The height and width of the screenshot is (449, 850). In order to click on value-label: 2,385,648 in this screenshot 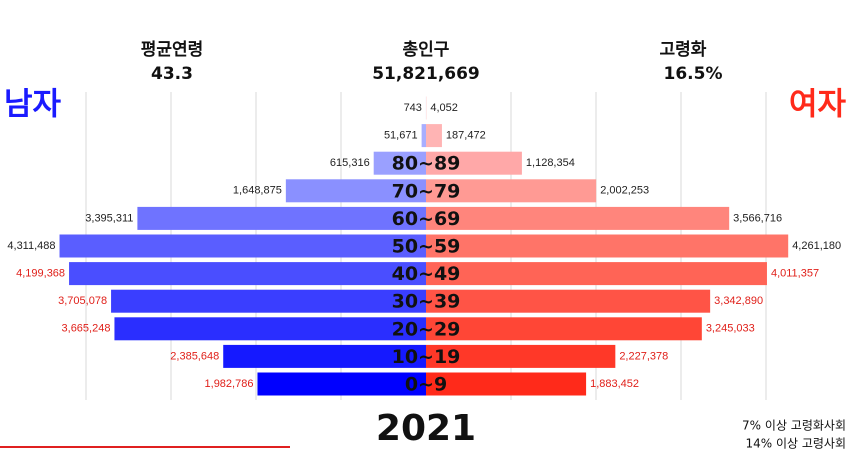, I will do `click(194, 356)`.